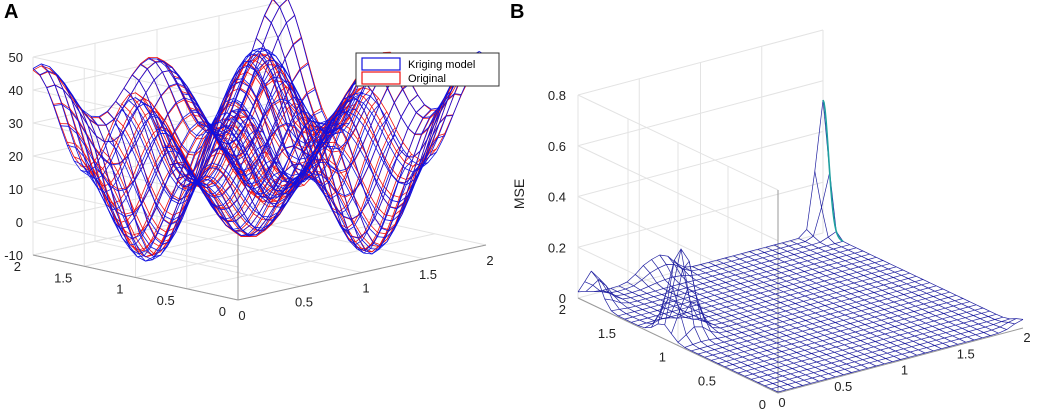 Image resolution: width=1052 pixels, height=411 pixels. Describe the element at coordinates (519, 194) in the screenshot. I see `panel-b-z-axis-label: MSE` at that location.